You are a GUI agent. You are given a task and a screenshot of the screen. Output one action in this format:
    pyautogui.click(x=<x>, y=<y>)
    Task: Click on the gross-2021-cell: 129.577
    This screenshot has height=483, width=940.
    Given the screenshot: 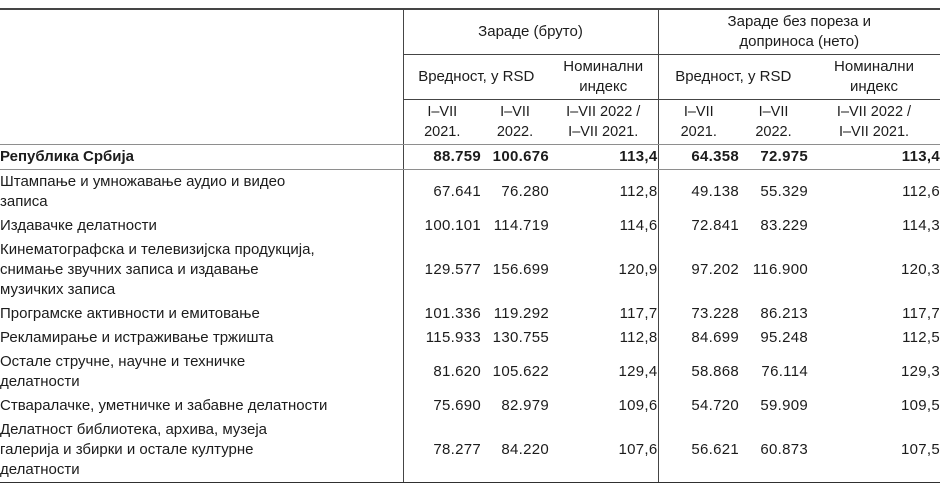 What is the action you would take?
    pyautogui.click(x=441, y=270)
    